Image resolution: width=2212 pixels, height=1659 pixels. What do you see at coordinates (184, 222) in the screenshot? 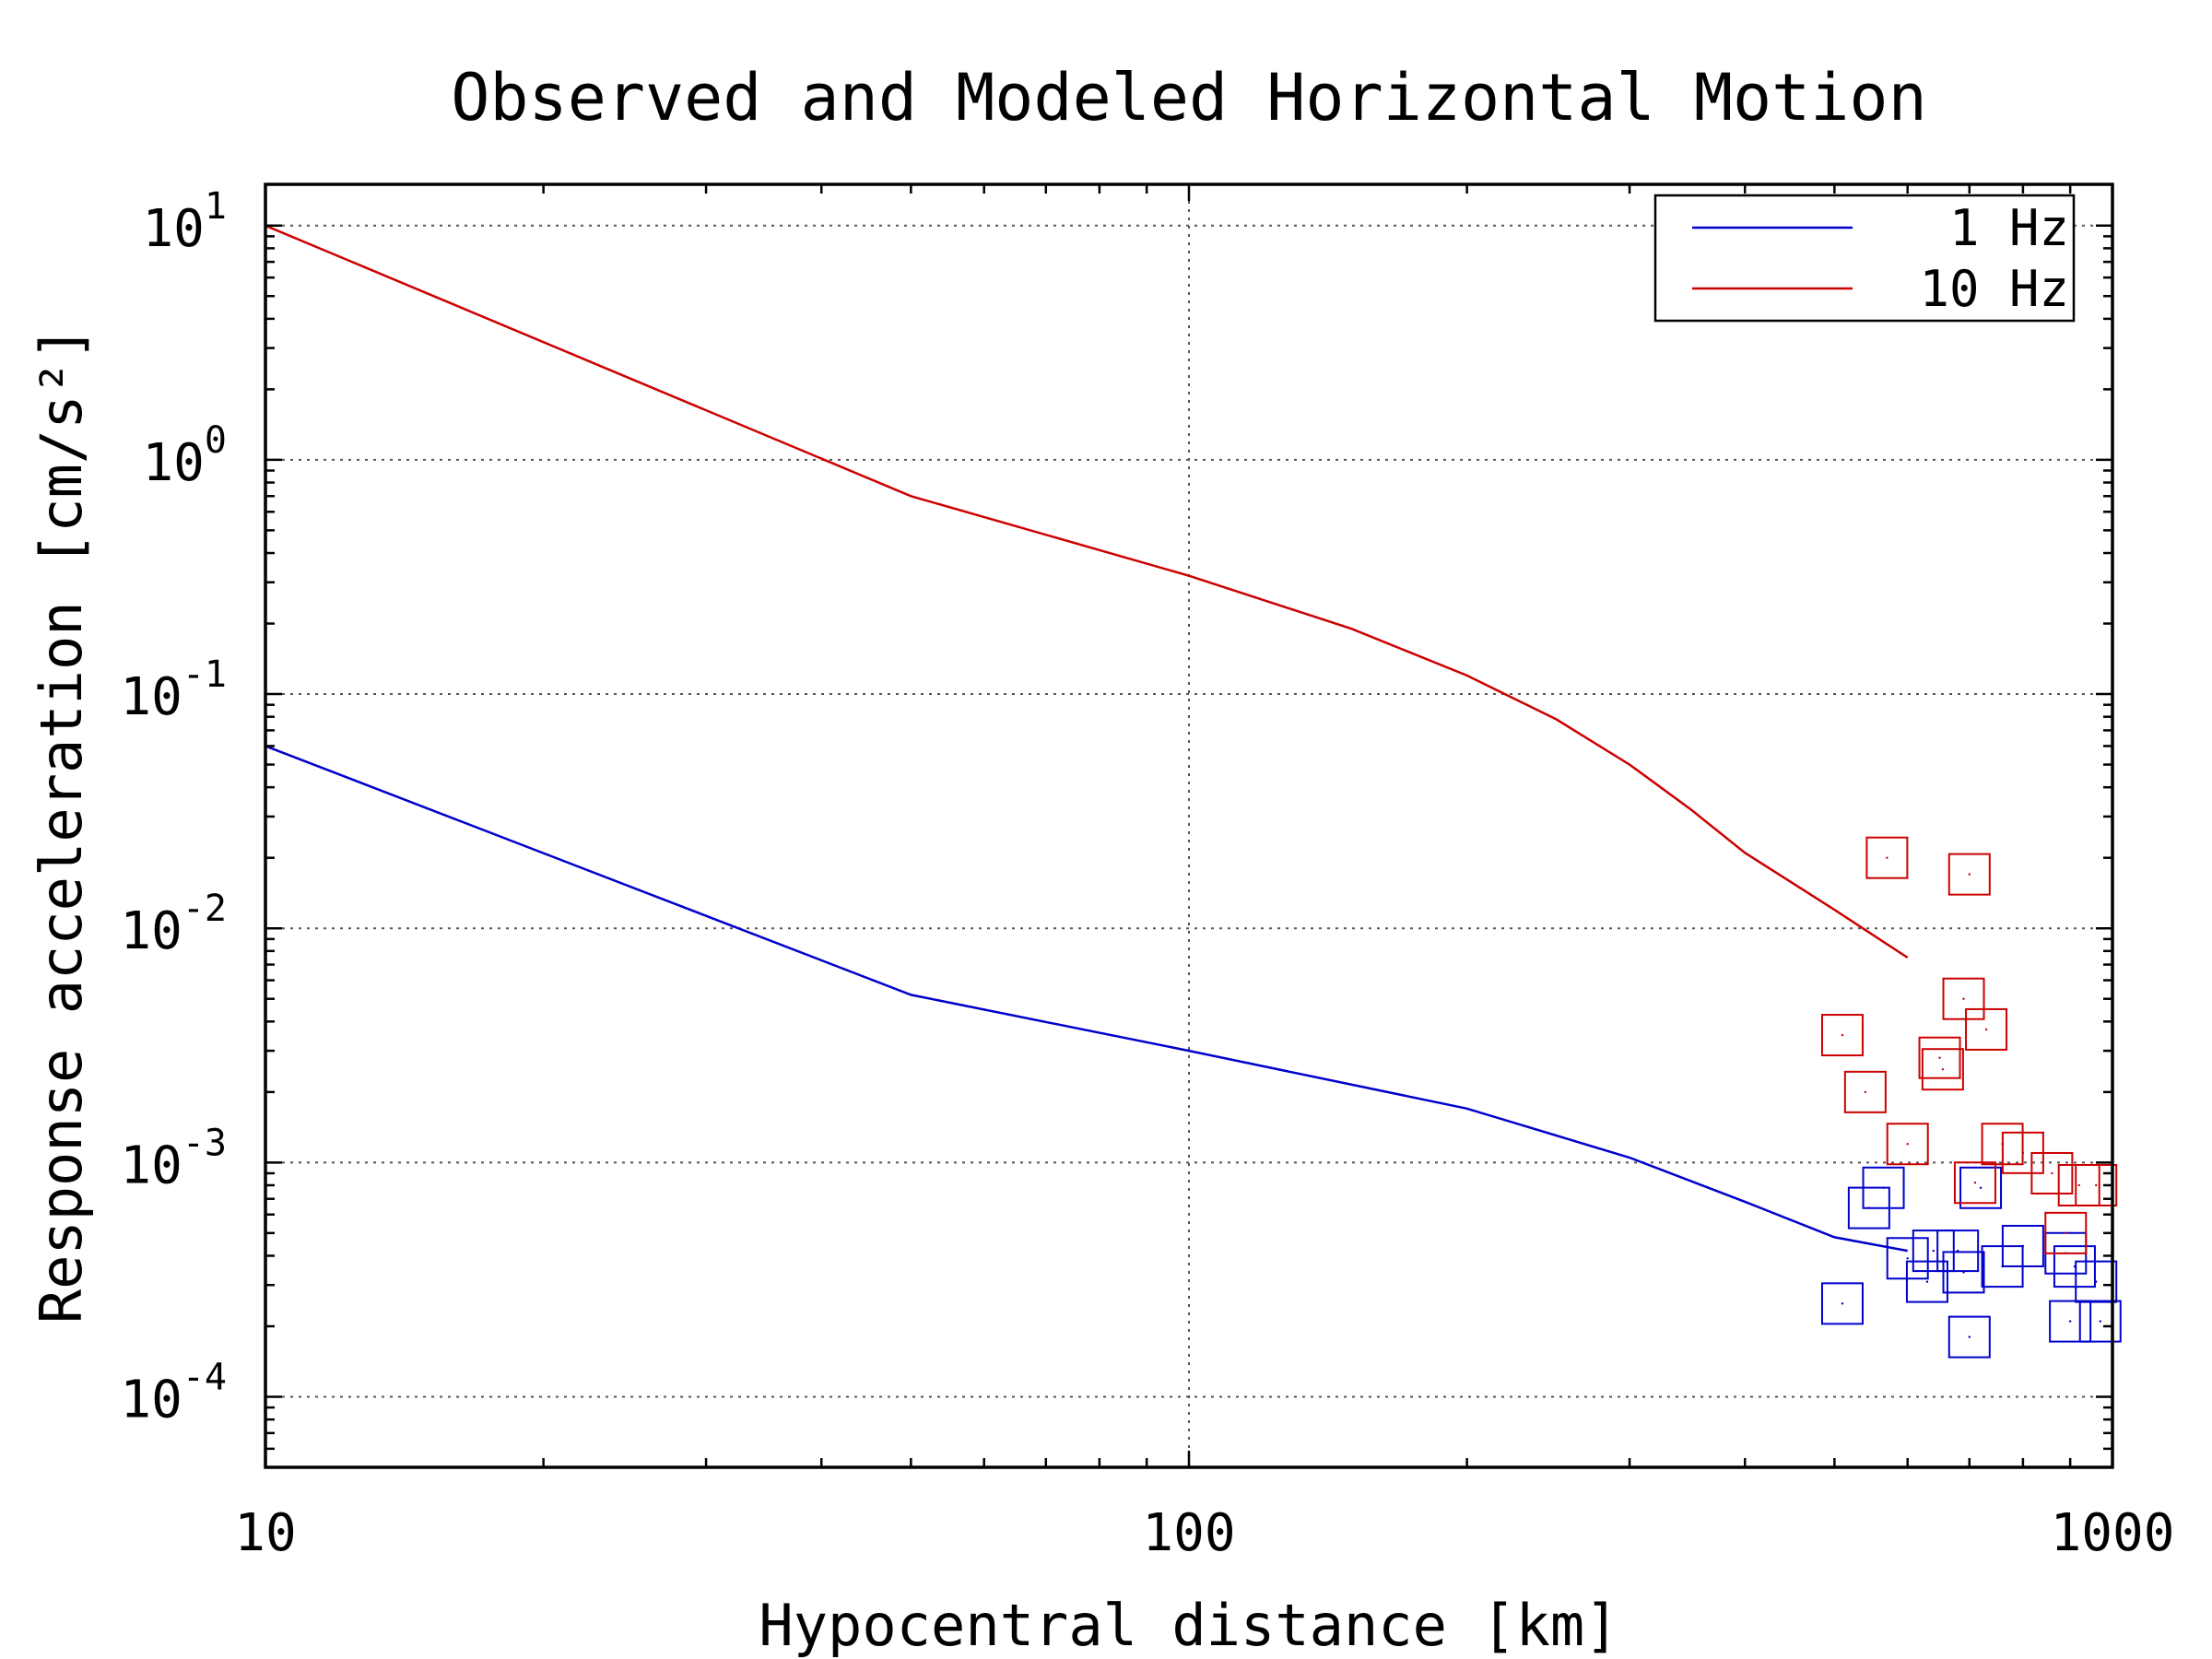
I see `y-tick-label: 10¹` at bounding box center [184, 222].